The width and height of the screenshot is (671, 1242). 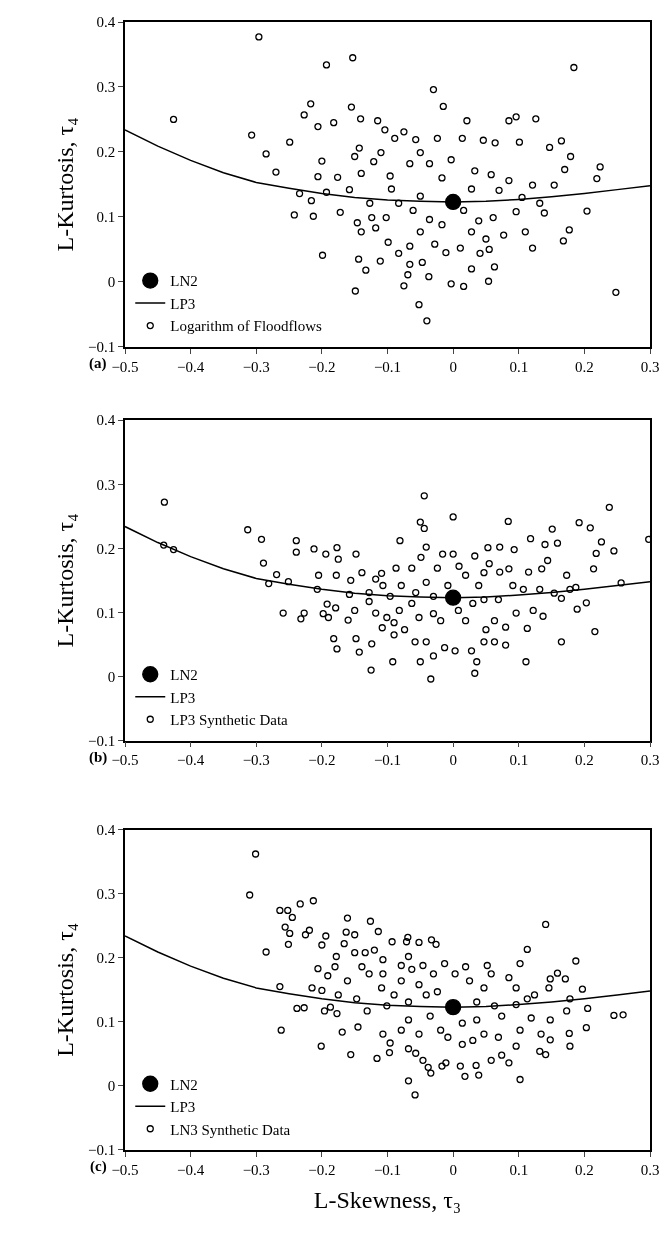 What do you see at coordinates (98, 363) in the screenshot?
I see `text: (a)` at bounding box center [98, 363].